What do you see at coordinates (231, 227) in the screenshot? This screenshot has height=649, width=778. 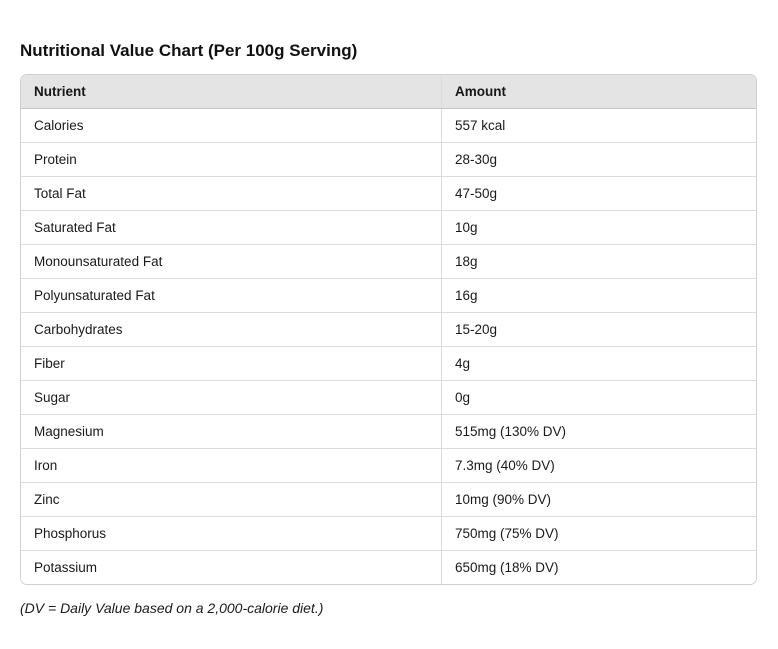 I see `nutrient-cell: Saturated Fat` at bounding box center [231, 227].